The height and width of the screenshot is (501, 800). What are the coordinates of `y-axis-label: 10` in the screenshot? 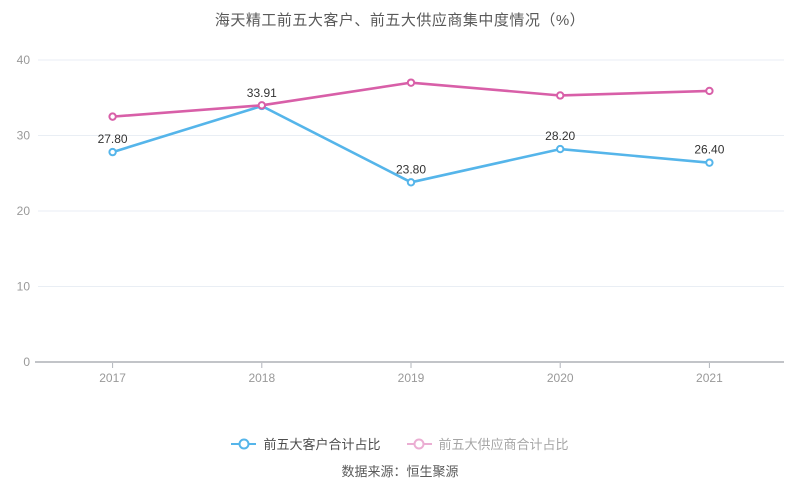 It's located at (24, 287).